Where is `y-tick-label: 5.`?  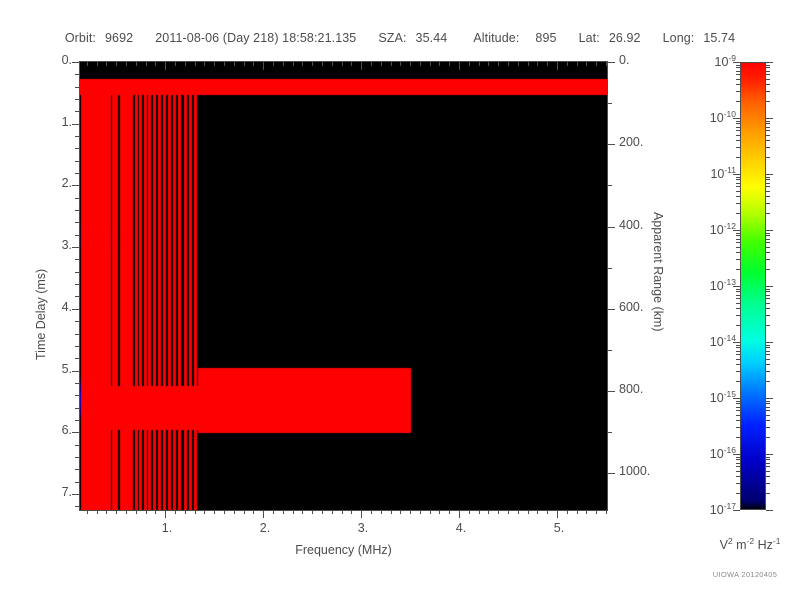 y-tick-label: 5. is located at coordinates (66, 369).